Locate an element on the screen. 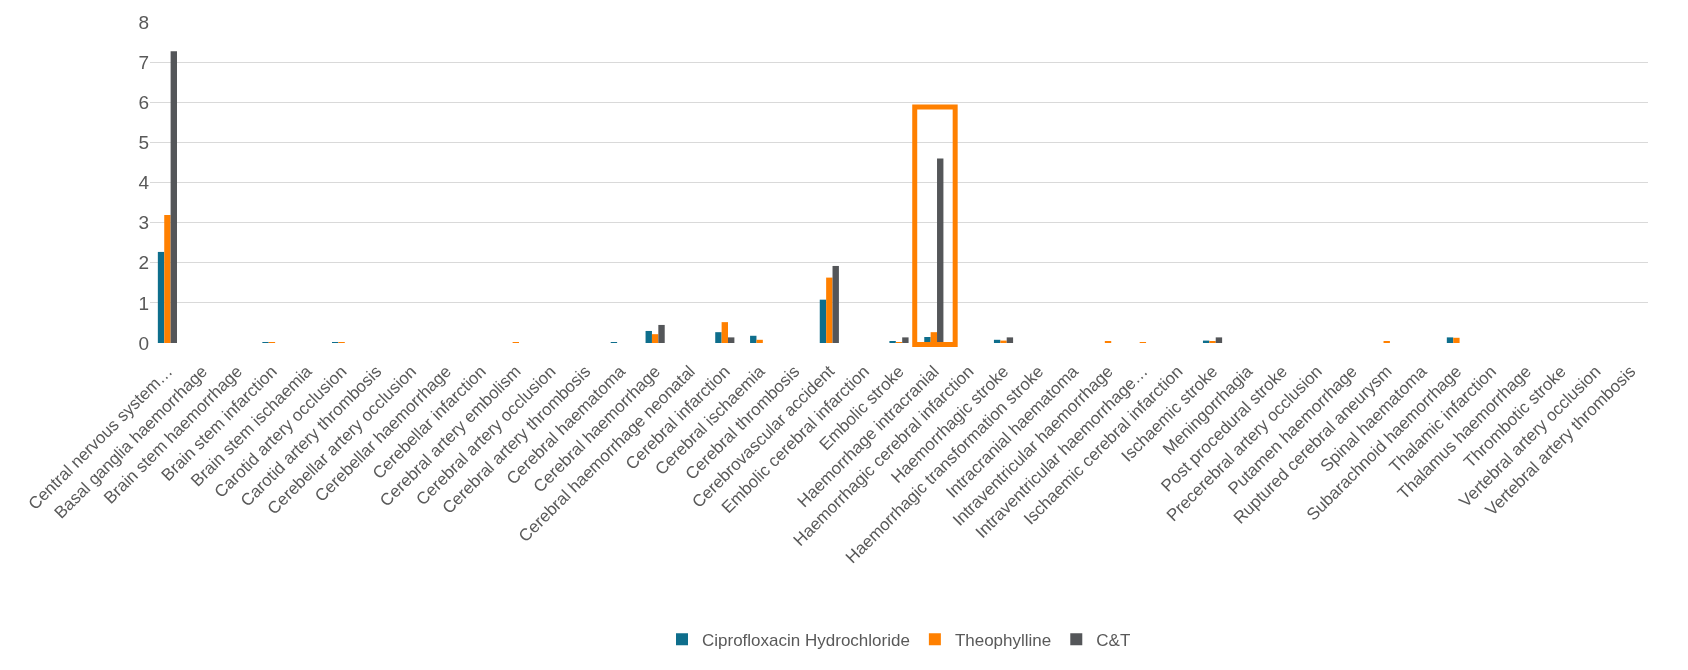 This screenshot has width=1688, height=670. y-tick-label: 7 is located at coordinates (143, 62).